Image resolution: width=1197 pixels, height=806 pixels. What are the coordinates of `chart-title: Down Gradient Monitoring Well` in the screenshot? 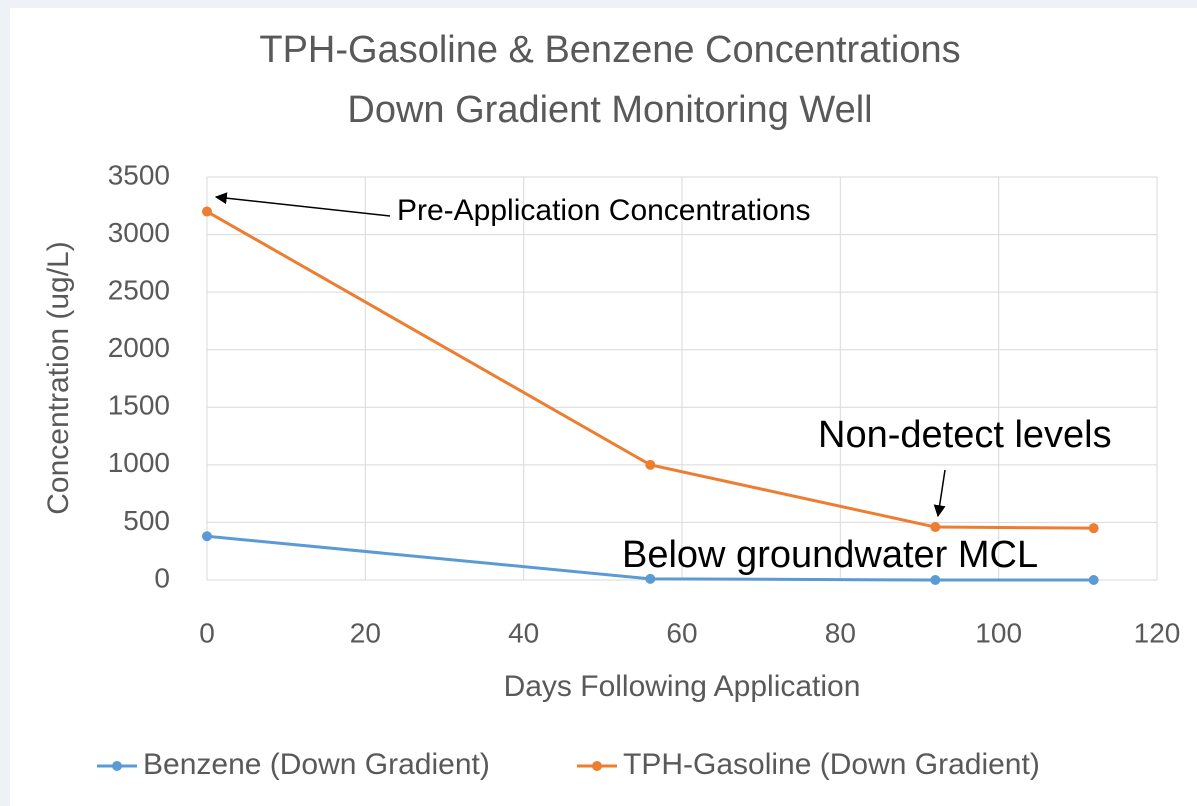 It's located at (609, 110).